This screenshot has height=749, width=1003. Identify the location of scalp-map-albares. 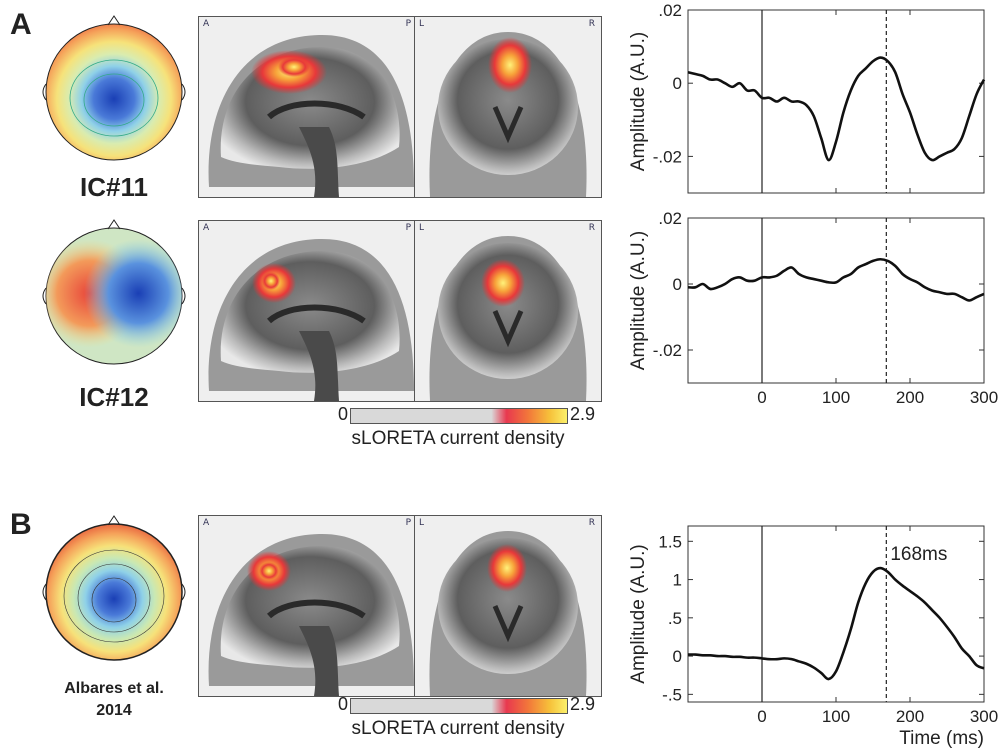
(114, 588).